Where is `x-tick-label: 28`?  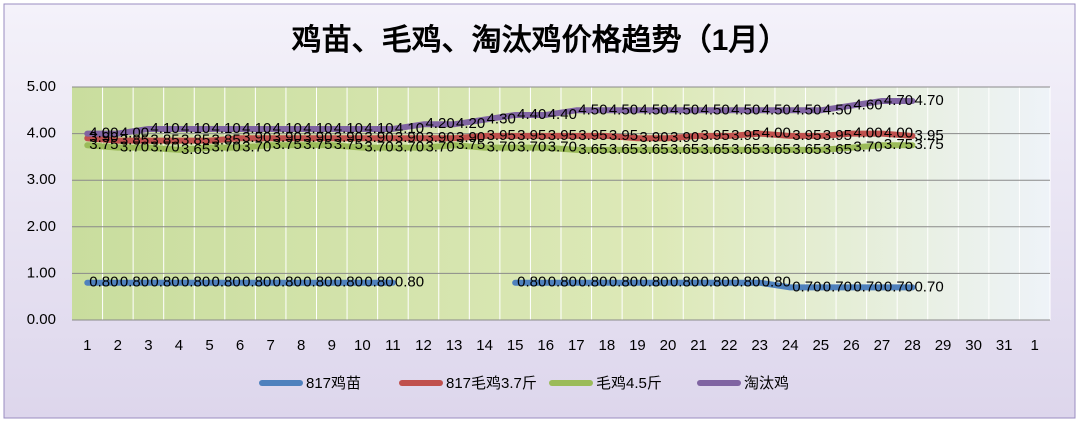 x-tick-label: 28 is located at coordinates (912, 345).